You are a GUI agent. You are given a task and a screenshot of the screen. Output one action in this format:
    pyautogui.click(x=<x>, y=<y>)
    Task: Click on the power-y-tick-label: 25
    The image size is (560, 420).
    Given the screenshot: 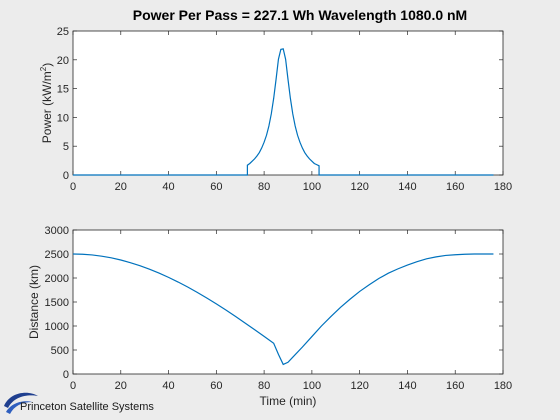 What is the action you would take?
    pyautogui.click(x=63, y=32)
    